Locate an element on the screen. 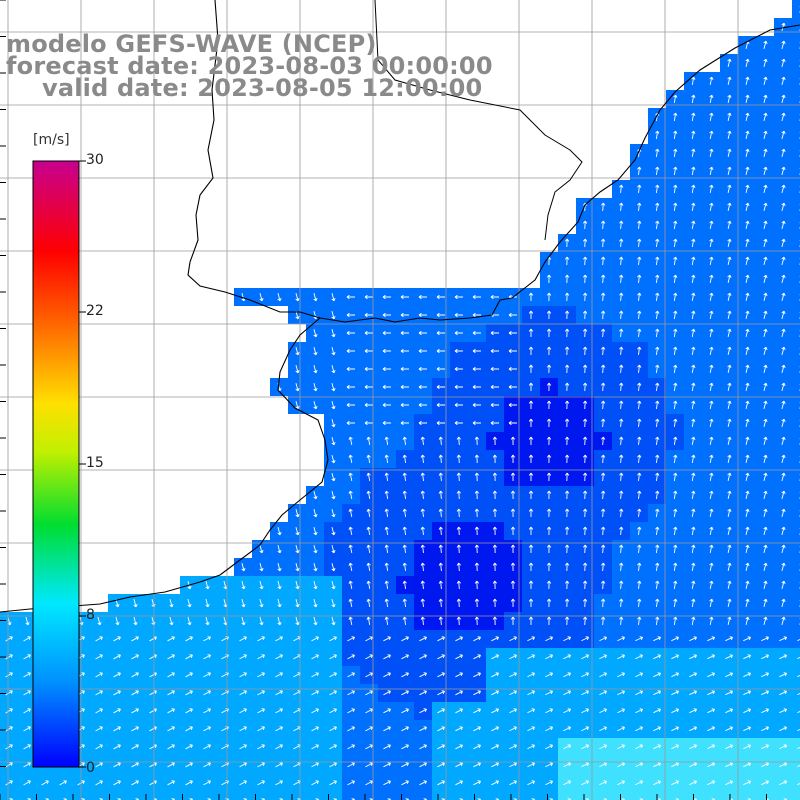 The image size is (800, 800). colorbar-tick-22: 22 is located at coordinates (95, 311).